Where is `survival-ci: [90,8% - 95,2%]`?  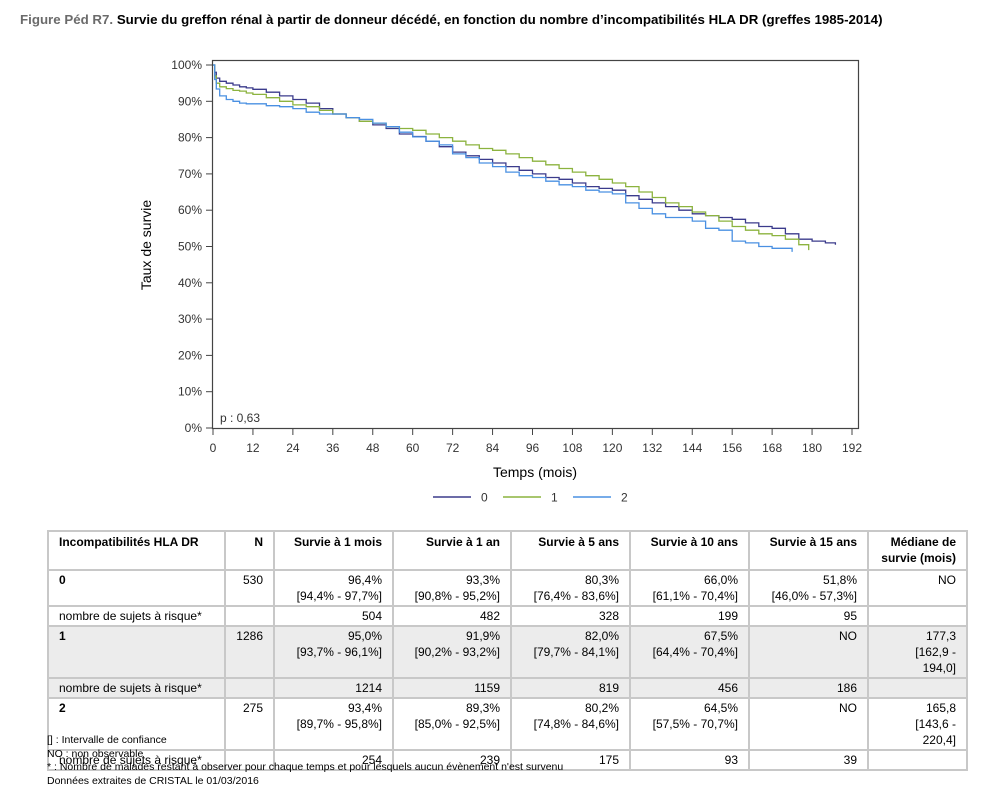
survival-ci: [90,8% - 95,2%] is located at coordinates (457, 596).